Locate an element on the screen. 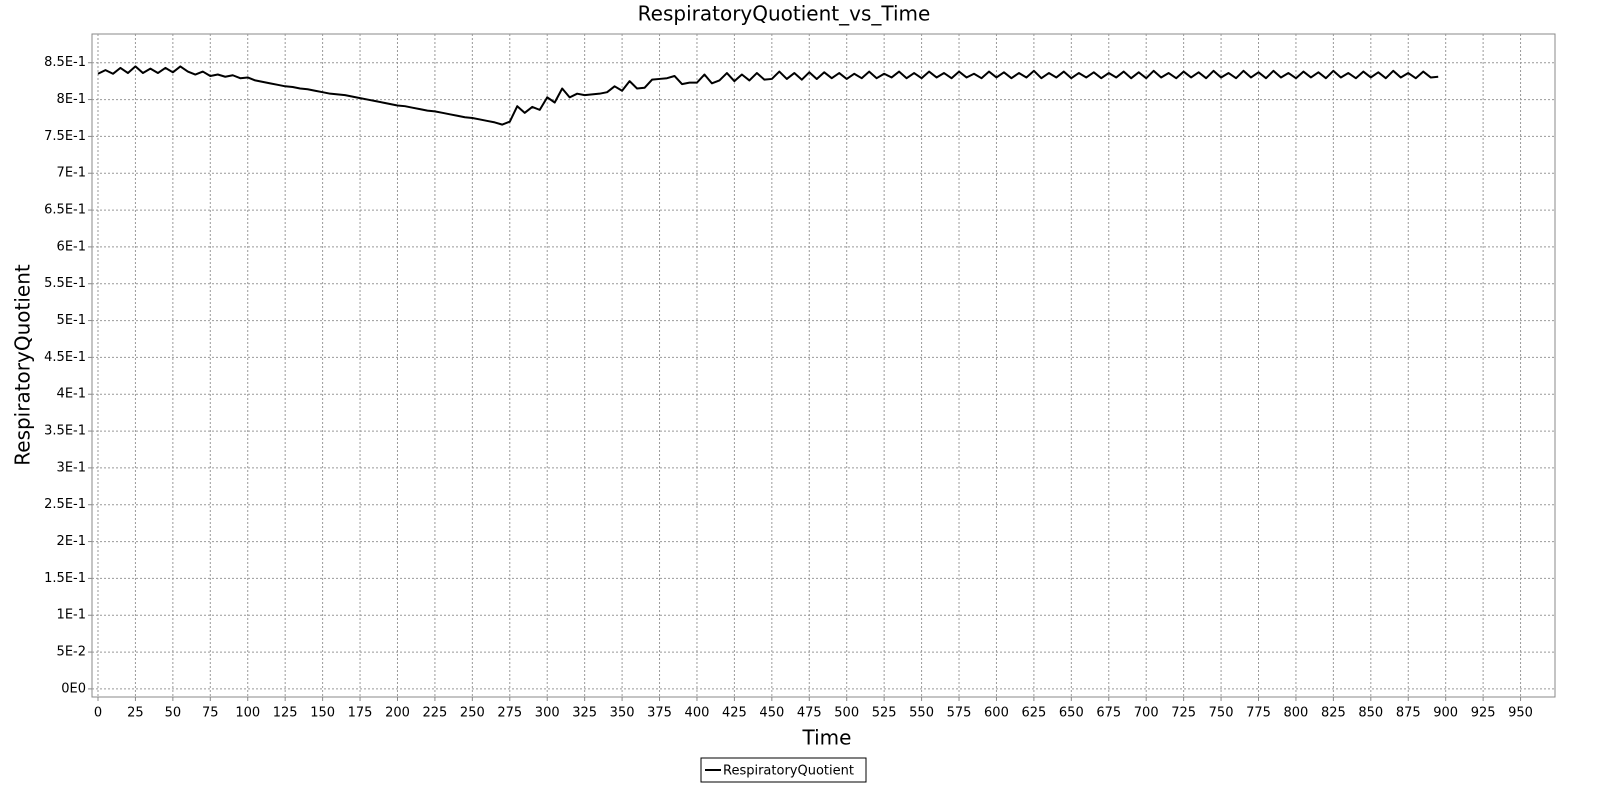  x-tick-label: 775 is located at coordinates (1258, 713).